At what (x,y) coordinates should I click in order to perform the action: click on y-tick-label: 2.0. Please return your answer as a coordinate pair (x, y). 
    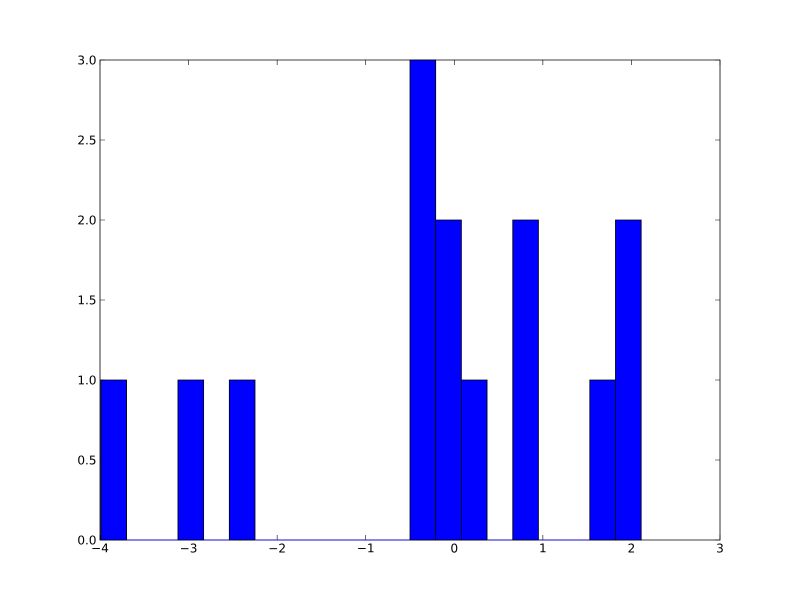
    Looking at the image, I should click on (87, 220).